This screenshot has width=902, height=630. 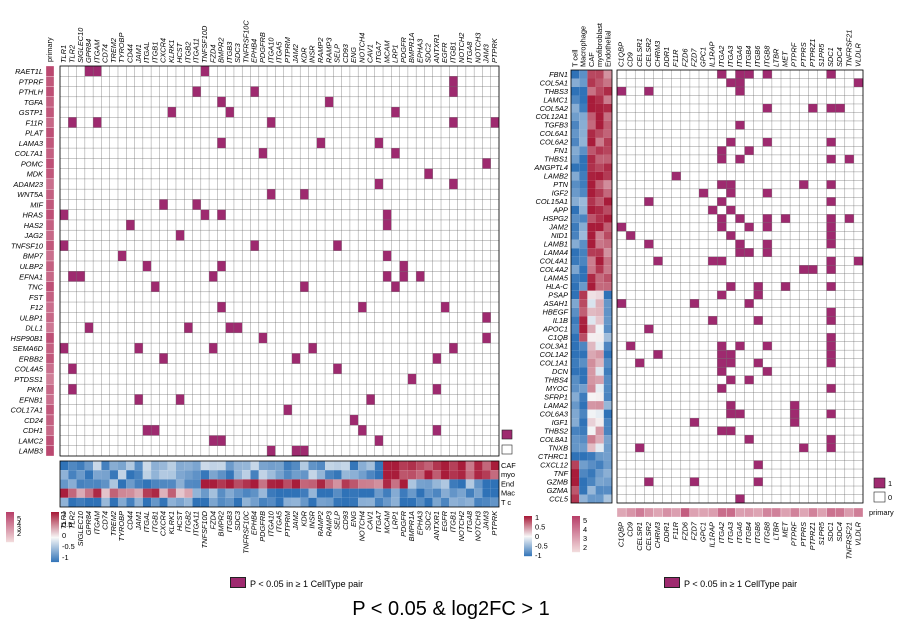 What do you see at coordinates (556, 176) in the screenshot?
I see `right-row-label: LAMB2` at bounding box center [556, 176].